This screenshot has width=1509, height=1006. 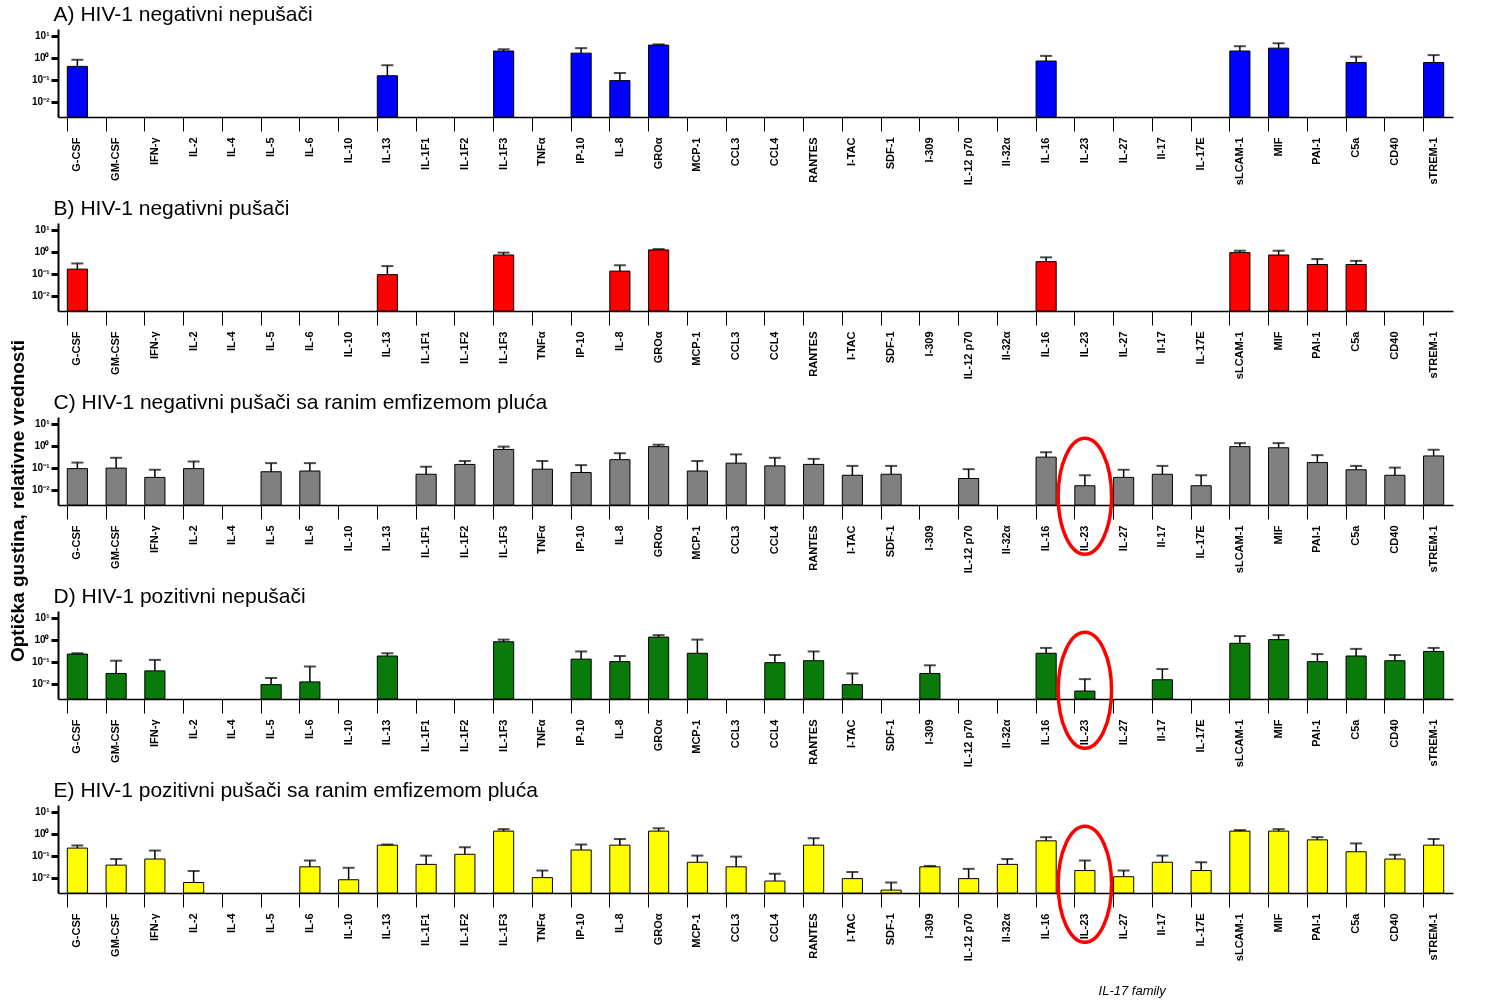 I want to click on y-axis-title: Optička gustina, relativne vrednosti, so click(x=17, y=501).